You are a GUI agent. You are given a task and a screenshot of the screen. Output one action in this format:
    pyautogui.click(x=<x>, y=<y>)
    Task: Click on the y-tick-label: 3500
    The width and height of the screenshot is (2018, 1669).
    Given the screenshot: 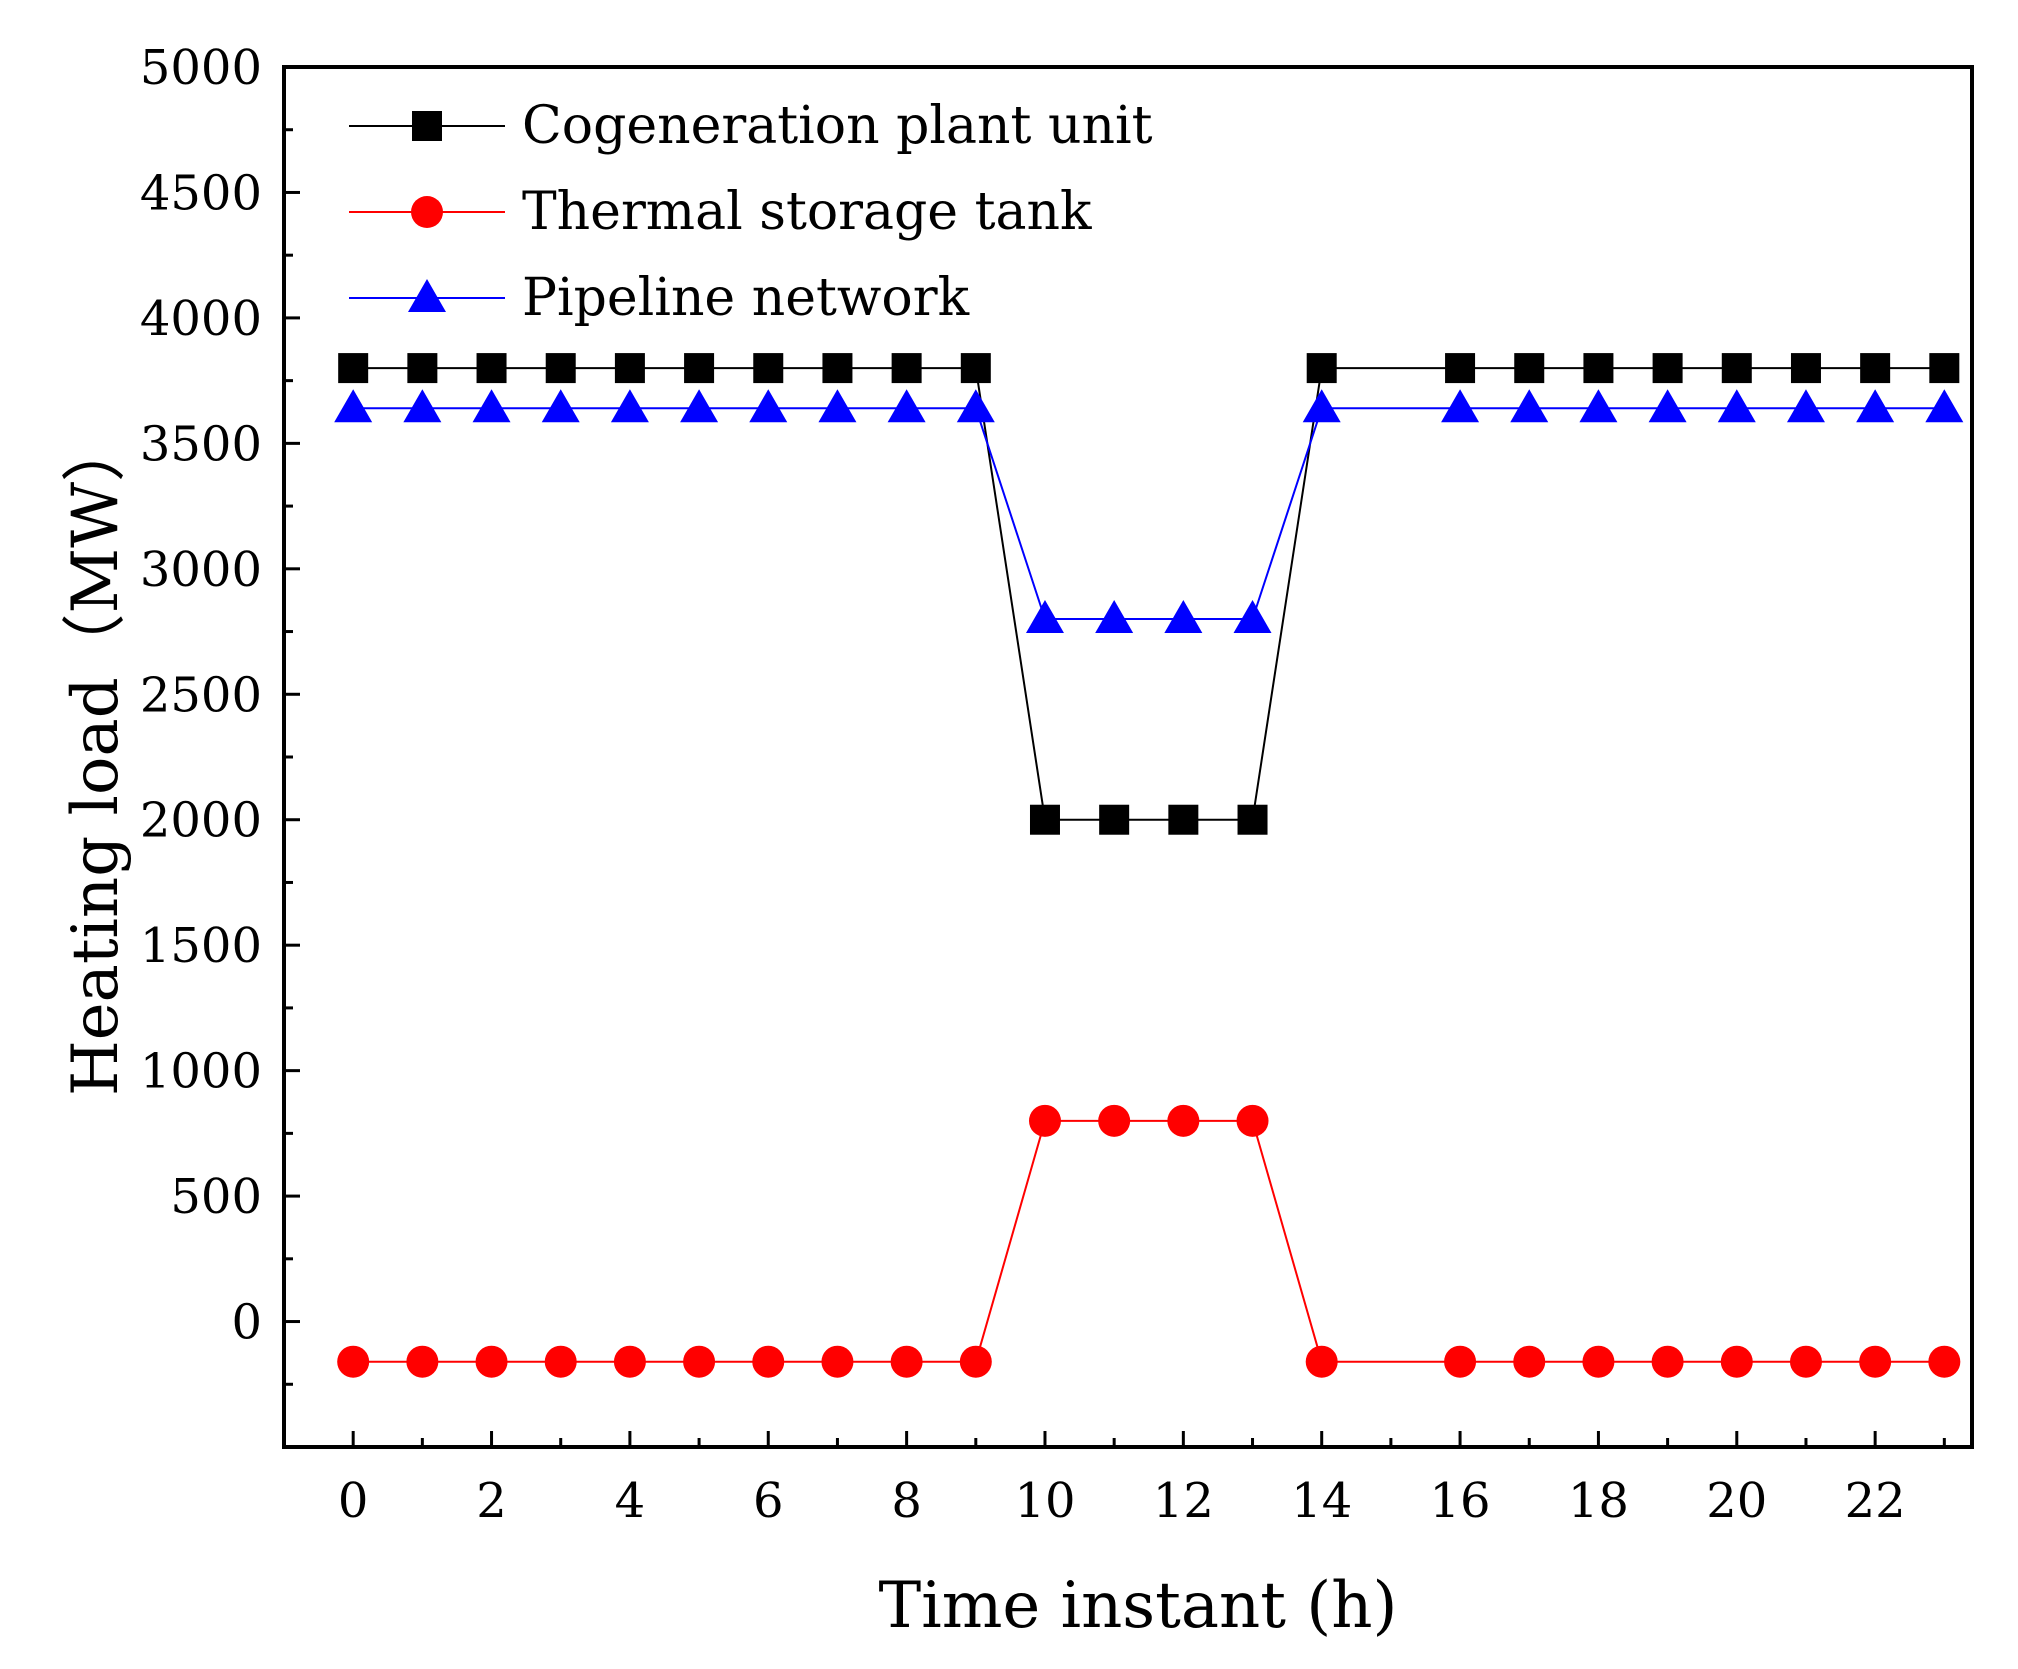 What is the action you would take?
    pyautogui.click(x=201, y=444)
    